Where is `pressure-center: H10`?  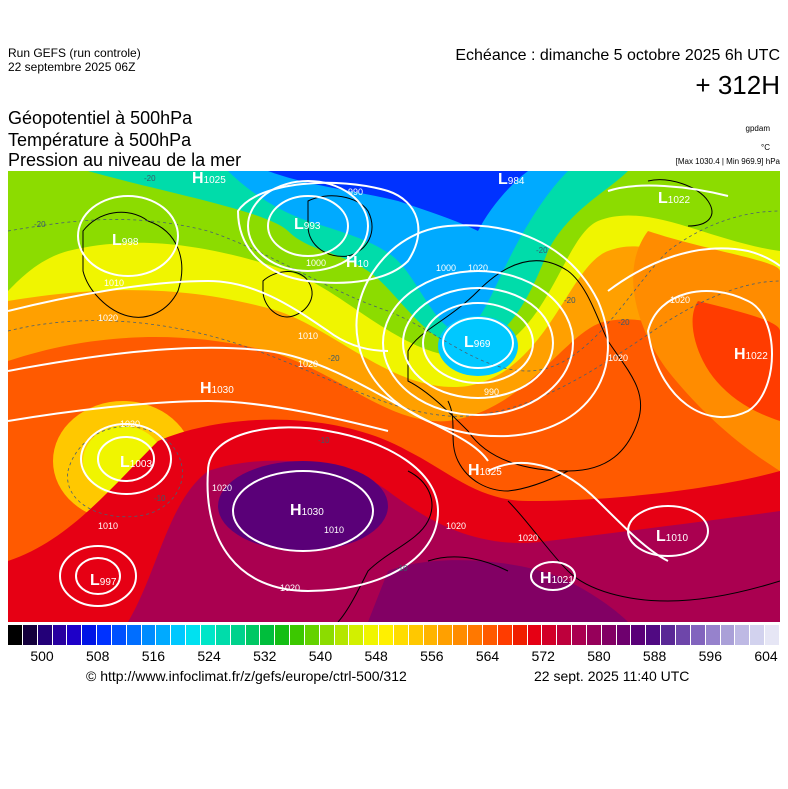 pressure-center: H10 is located at coordinates (357, 262).